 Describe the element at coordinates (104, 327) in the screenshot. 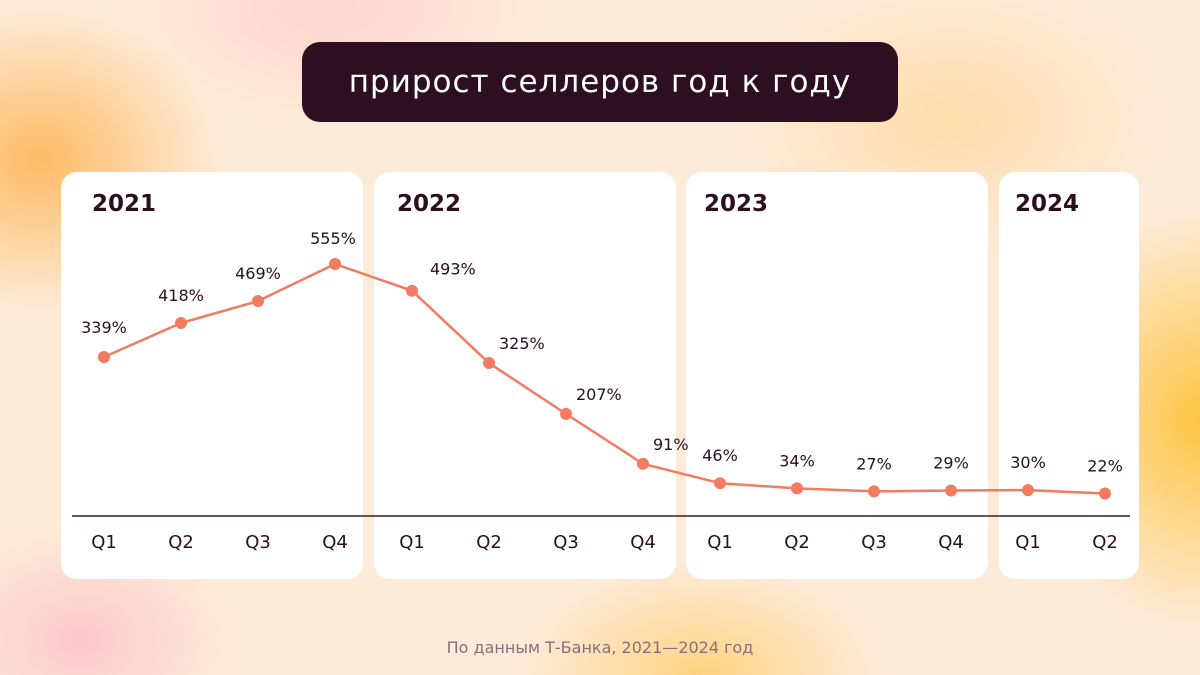

I see `data-label: 339%` at that location.